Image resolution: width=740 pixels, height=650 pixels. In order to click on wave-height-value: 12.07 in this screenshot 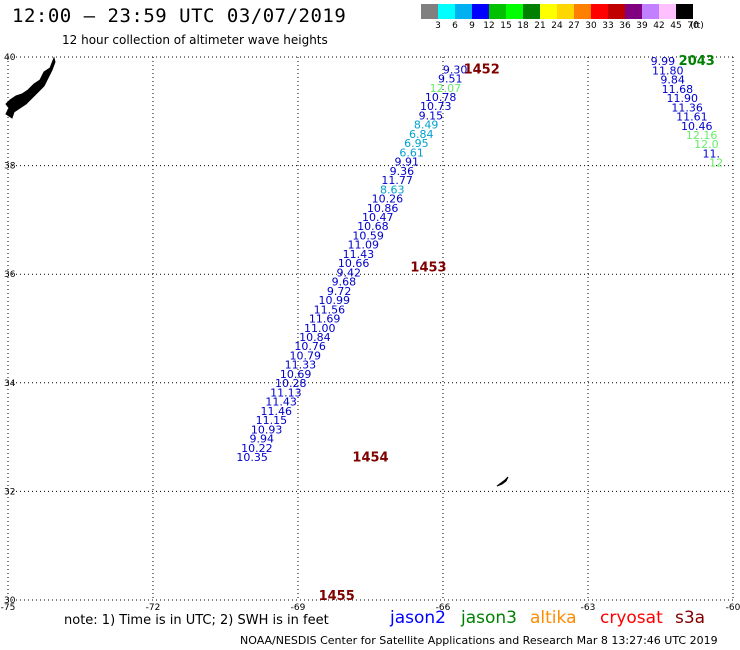, I will do `click(446, 88)`.